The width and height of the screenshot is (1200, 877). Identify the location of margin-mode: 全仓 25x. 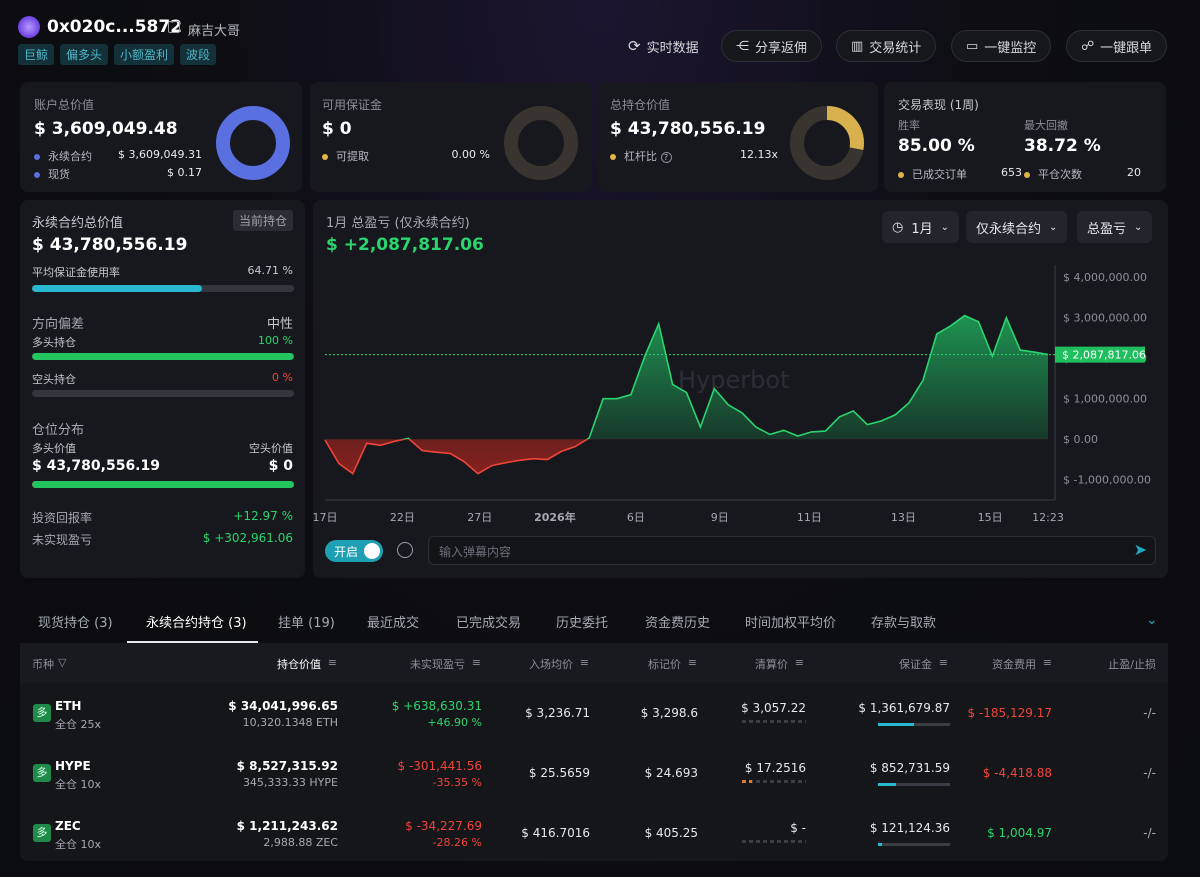
(78, 724).